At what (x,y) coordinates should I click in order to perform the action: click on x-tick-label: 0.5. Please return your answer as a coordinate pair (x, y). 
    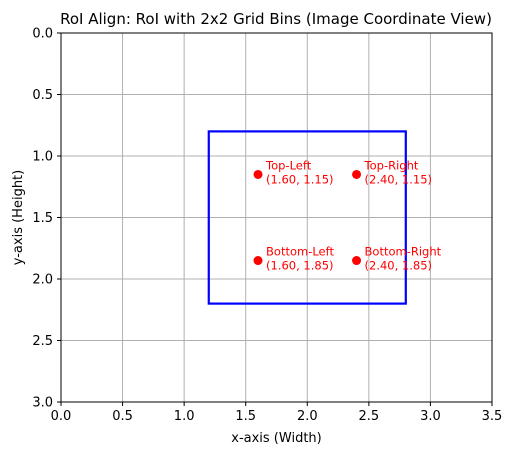
    Looking at the image, I should click on (122, 416).